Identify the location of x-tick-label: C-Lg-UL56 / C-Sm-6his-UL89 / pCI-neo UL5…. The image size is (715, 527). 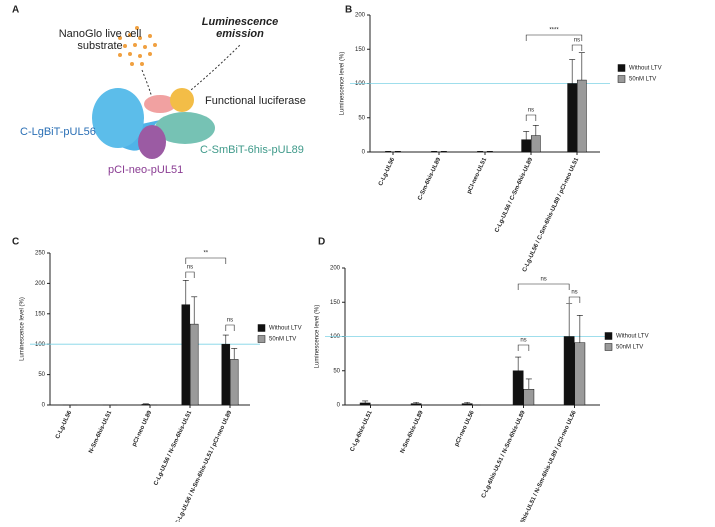
(551, 214).